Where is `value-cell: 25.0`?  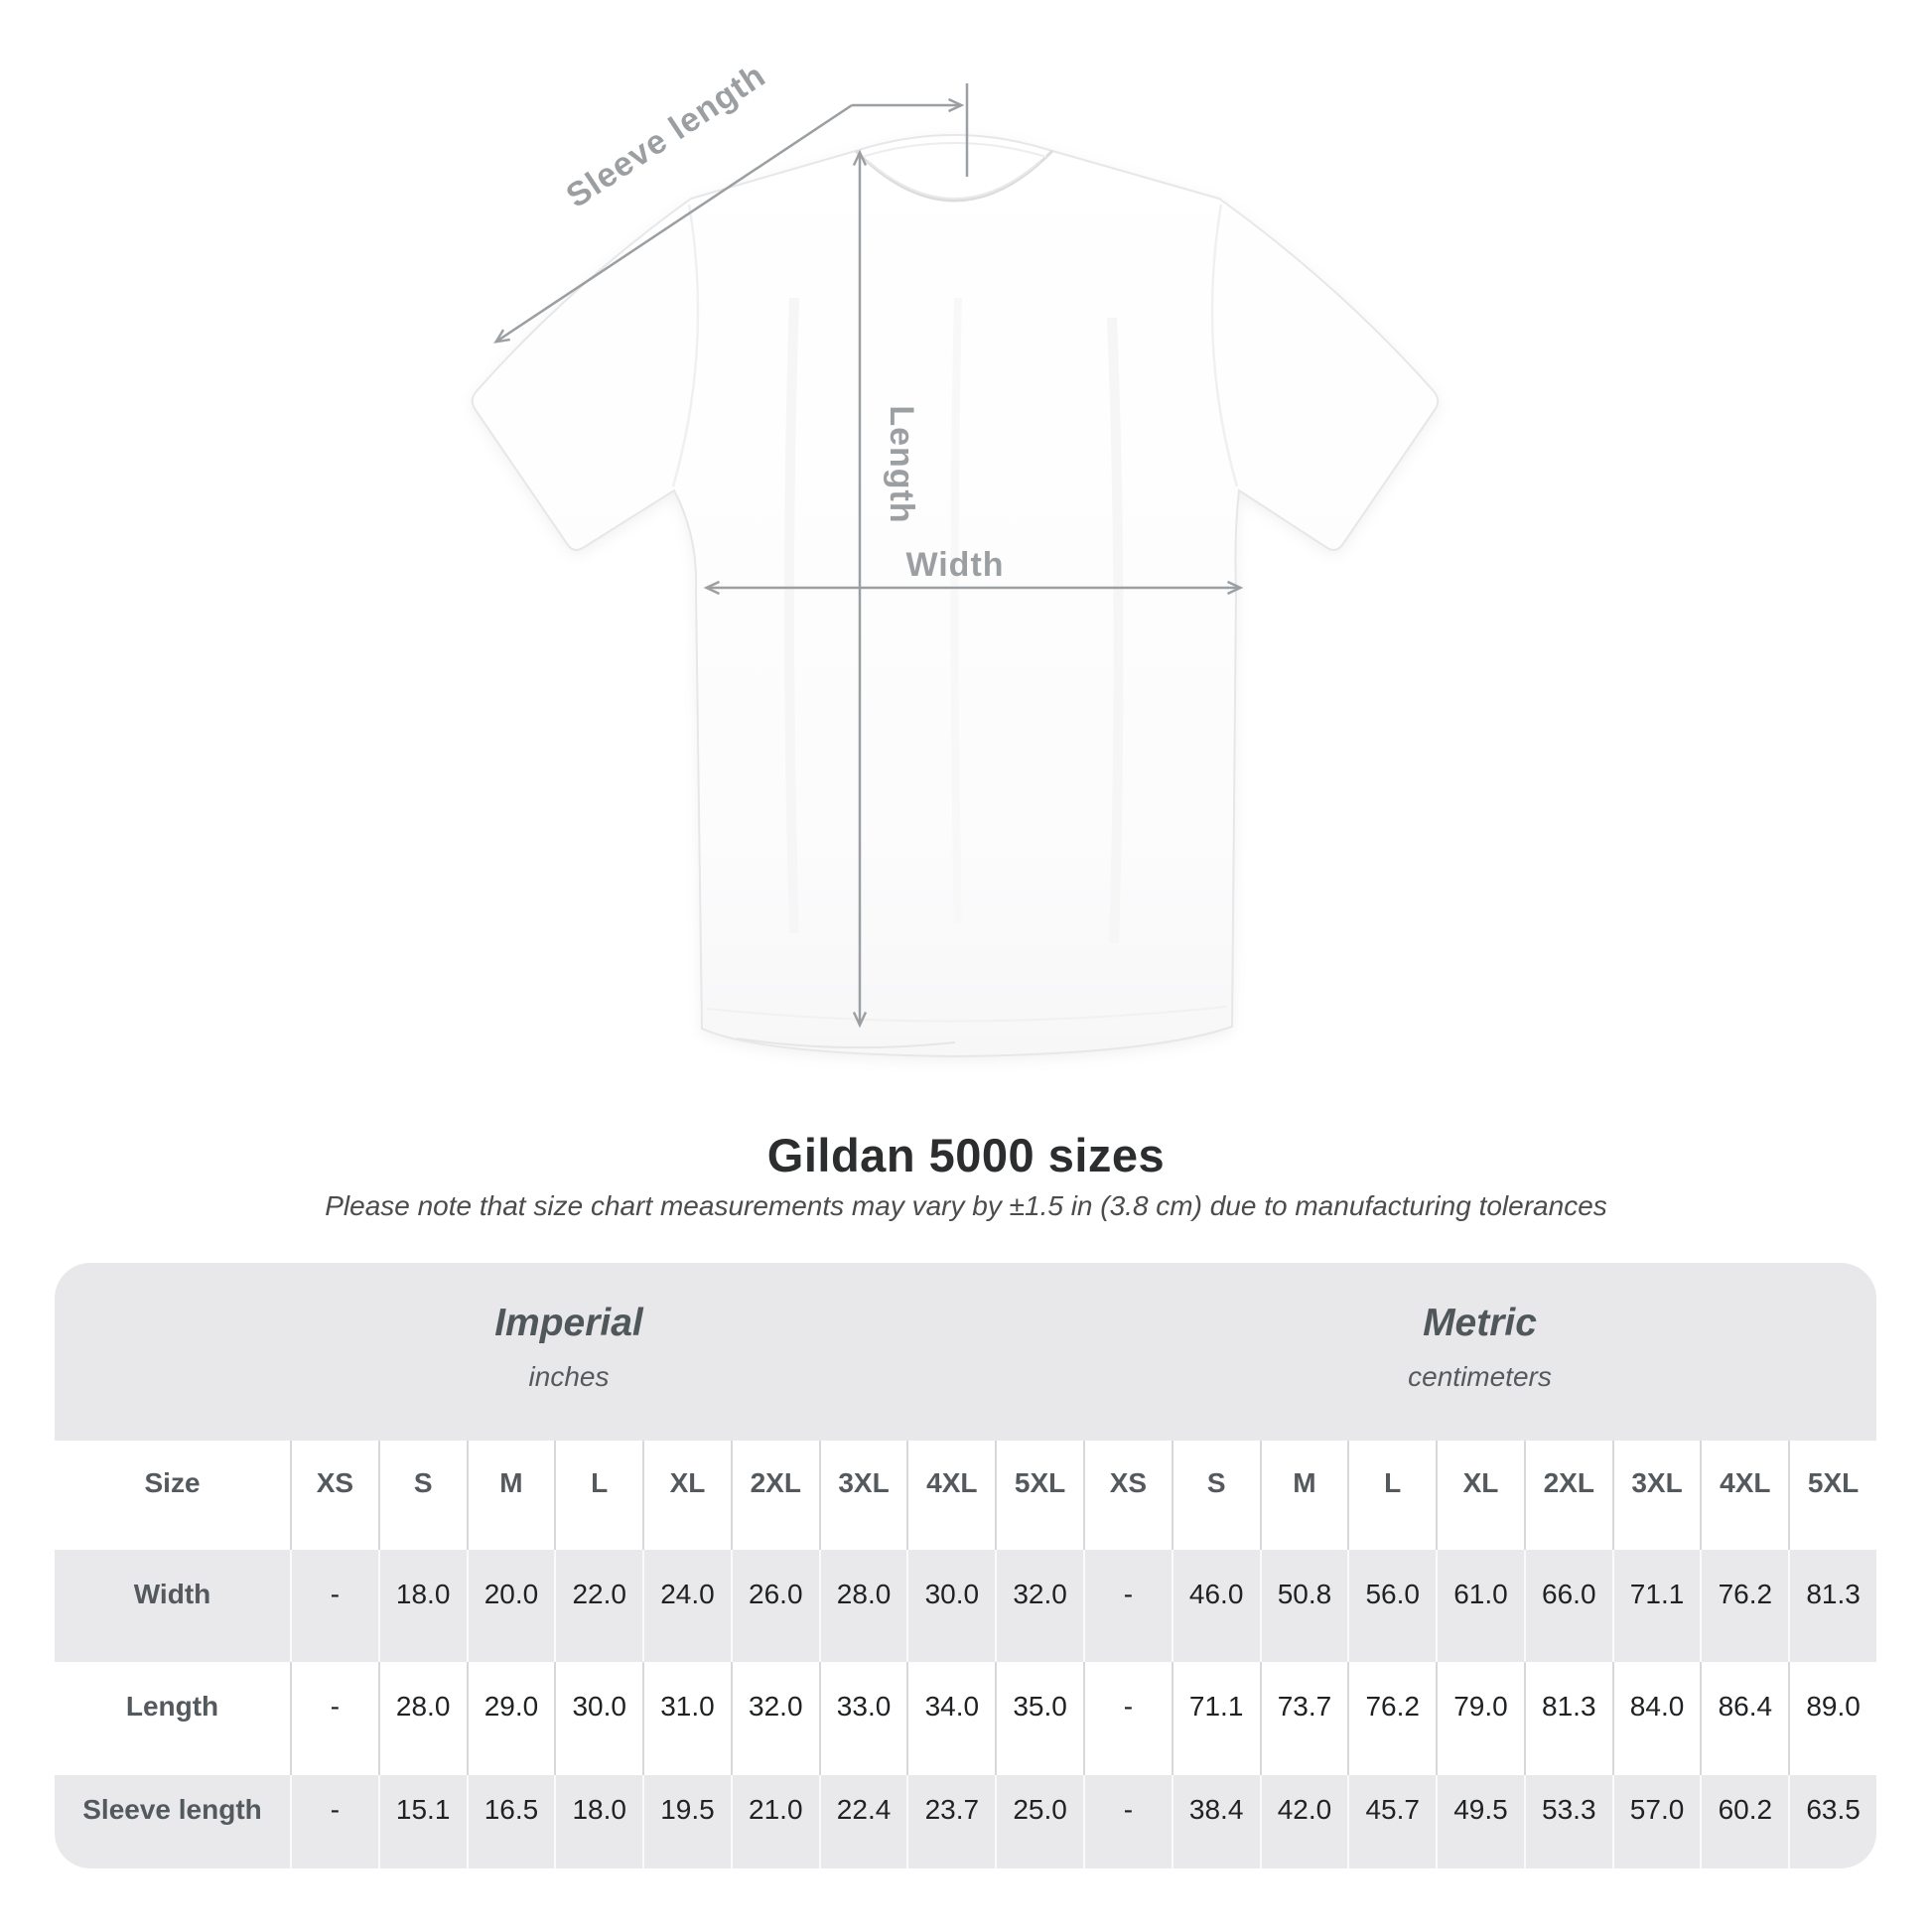
value-cell: 25.0 is located at coordinates (1039, 1822).